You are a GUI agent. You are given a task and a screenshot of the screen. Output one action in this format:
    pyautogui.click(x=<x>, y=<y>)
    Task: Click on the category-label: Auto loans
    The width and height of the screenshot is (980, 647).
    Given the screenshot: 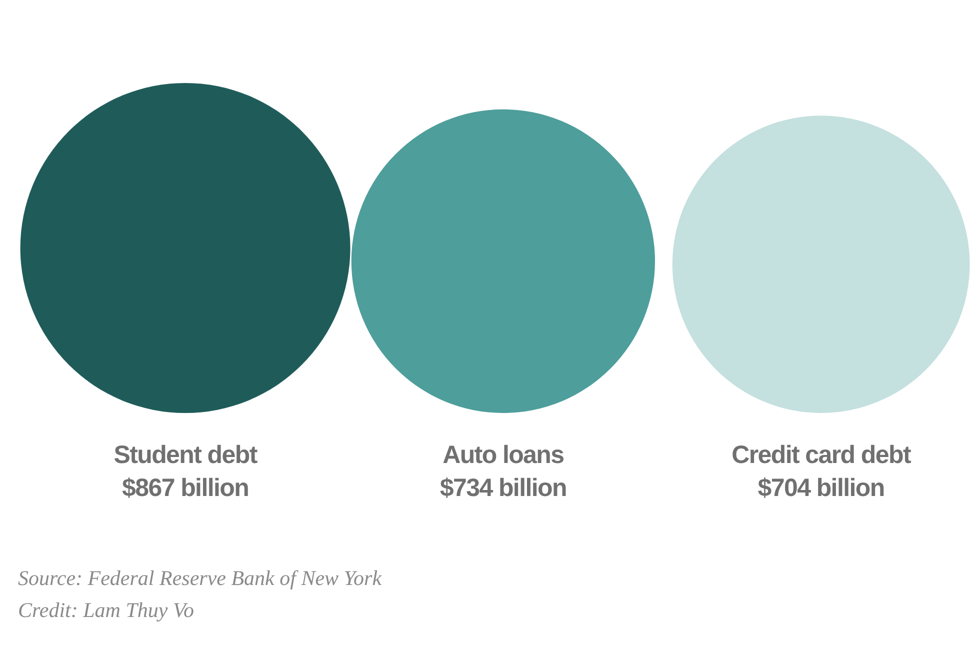 What is the action you would take?
    pyautogui.click(x=503, y=455)
    